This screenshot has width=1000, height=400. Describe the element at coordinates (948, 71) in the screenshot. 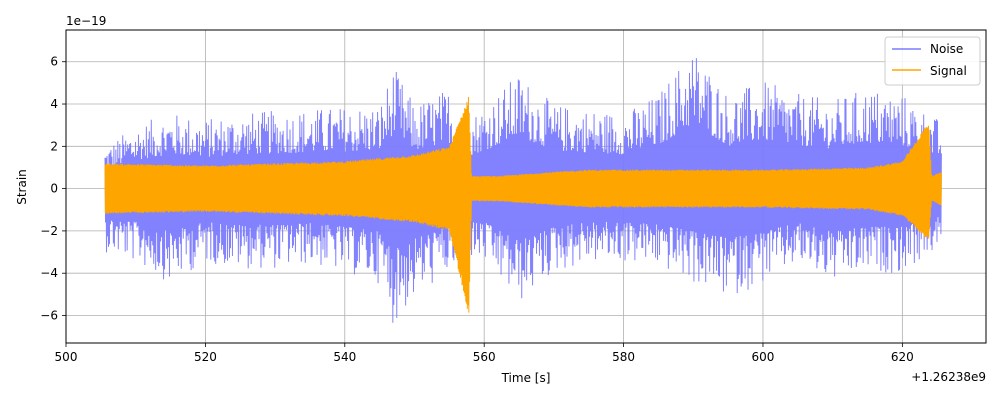

I see `legend-signal-label: Signal` at that location.